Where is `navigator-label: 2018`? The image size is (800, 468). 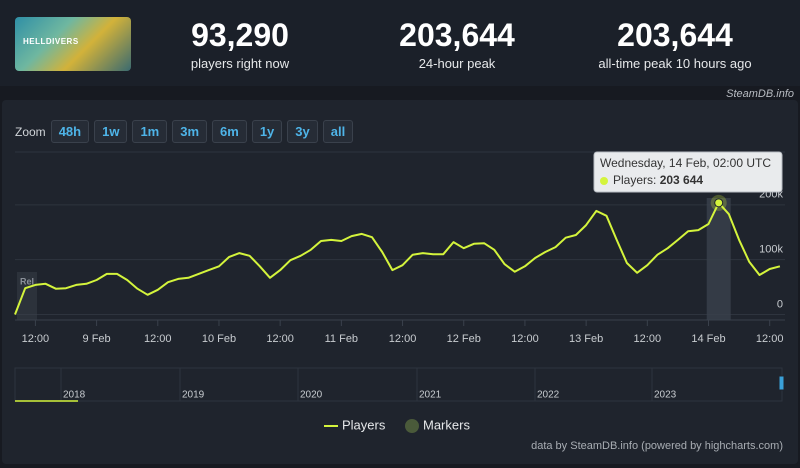
navigator-label: 2018 is located at coordinates (74, 395).